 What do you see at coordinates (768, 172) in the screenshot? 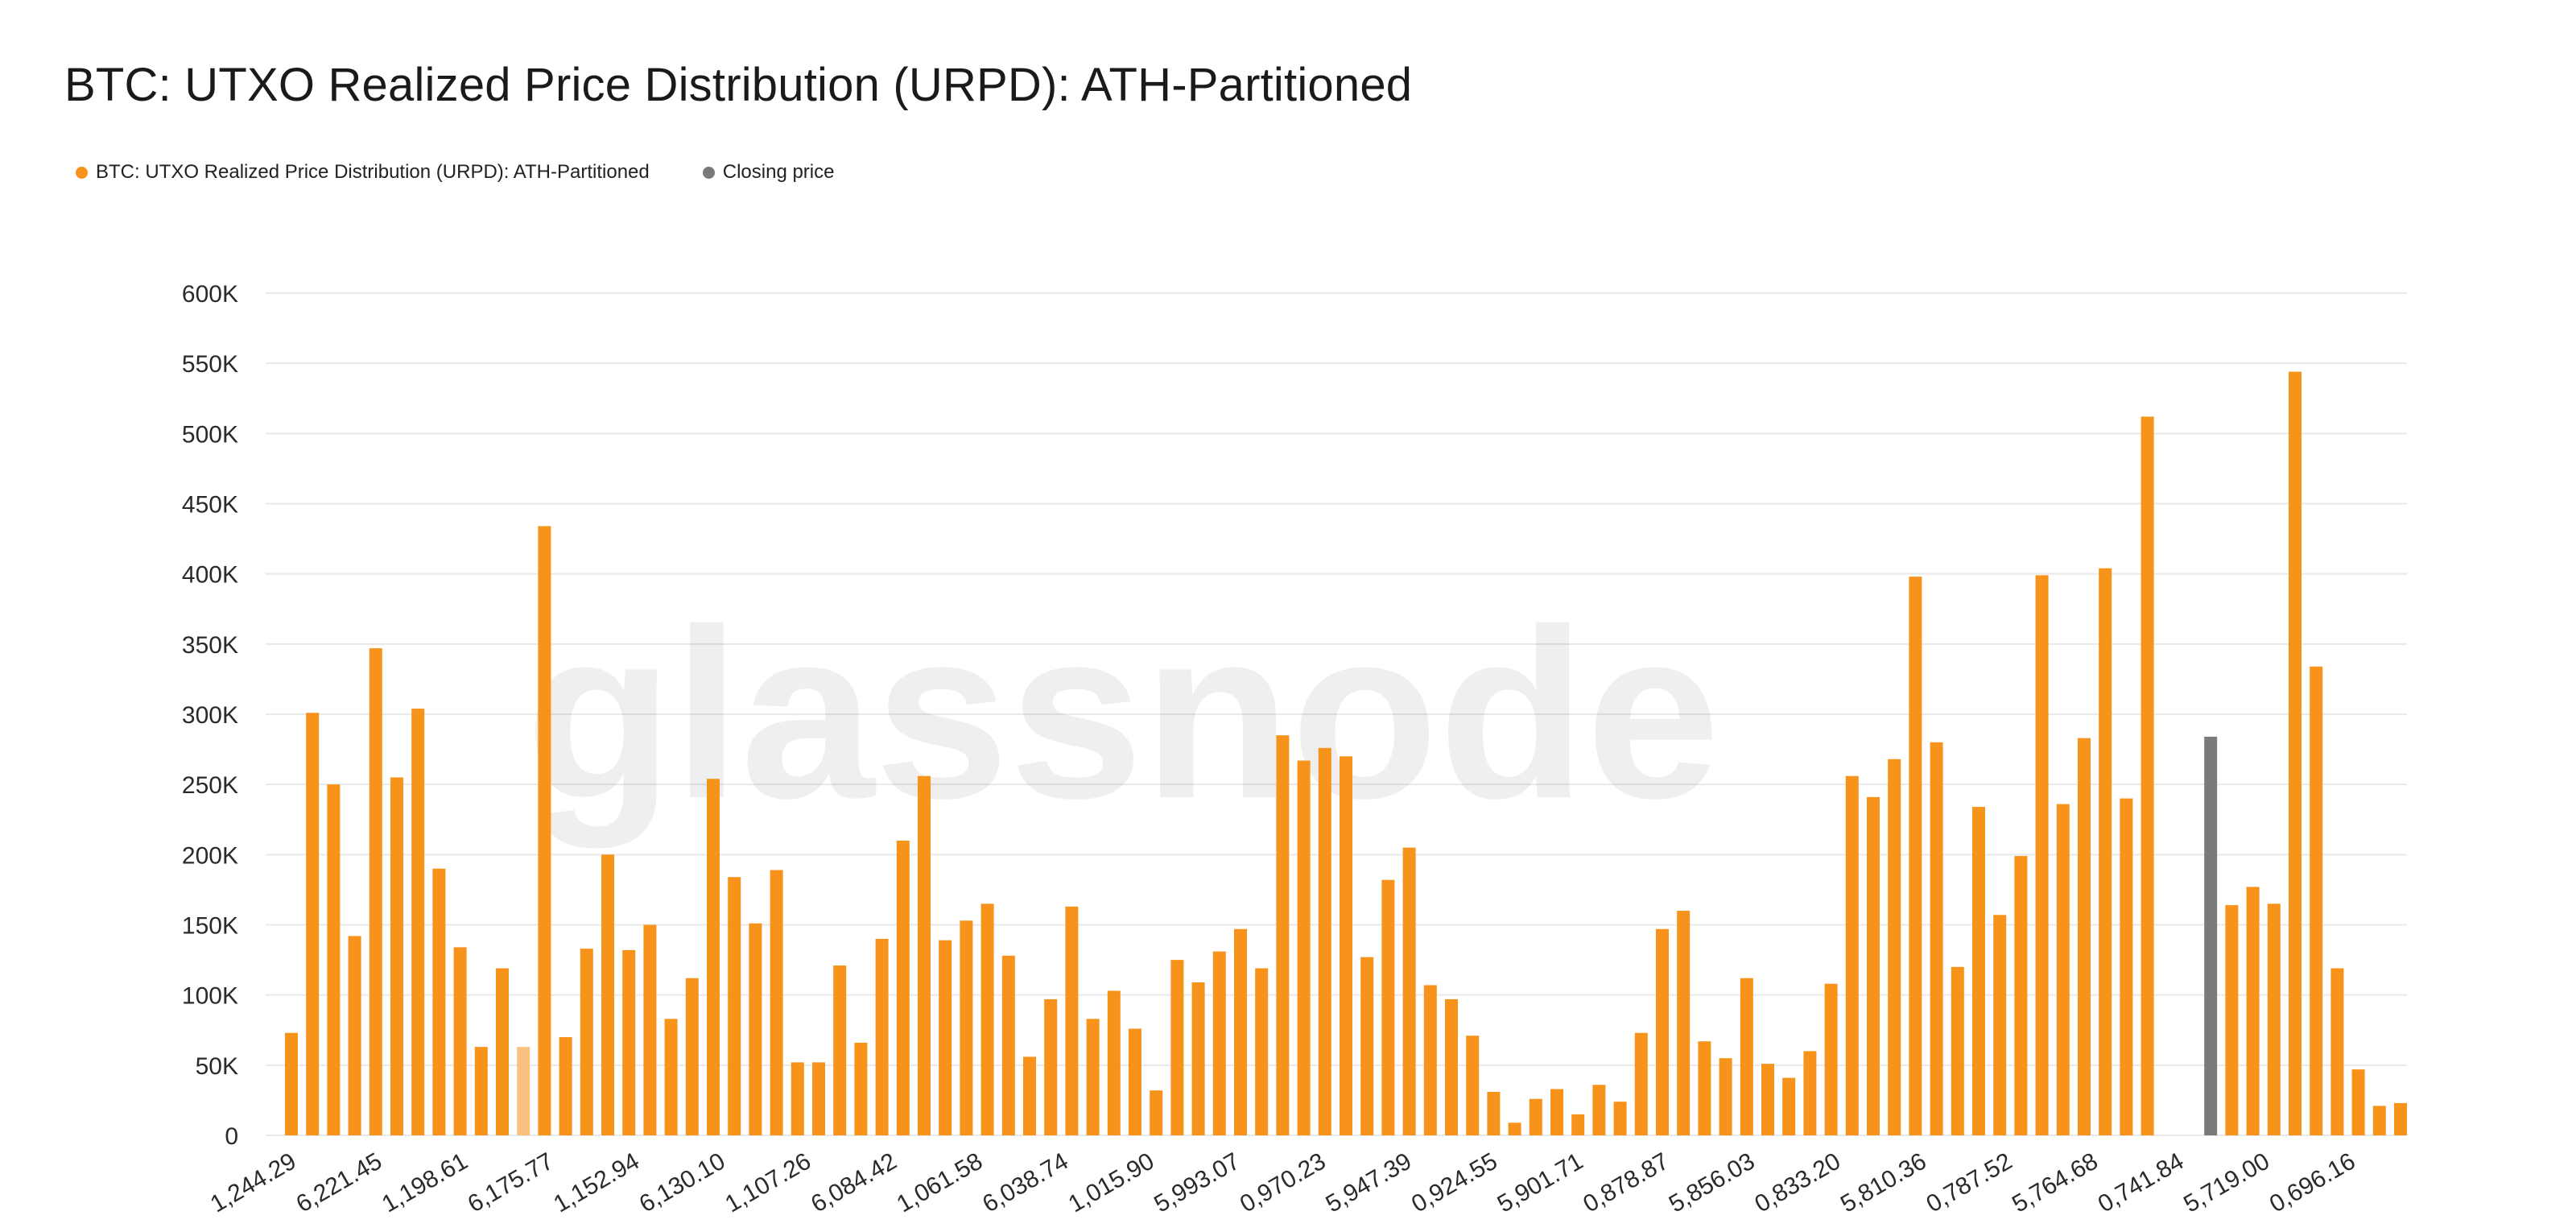
I see `legend-item-closing-price: Closing price` at bounding box center [768, 172].